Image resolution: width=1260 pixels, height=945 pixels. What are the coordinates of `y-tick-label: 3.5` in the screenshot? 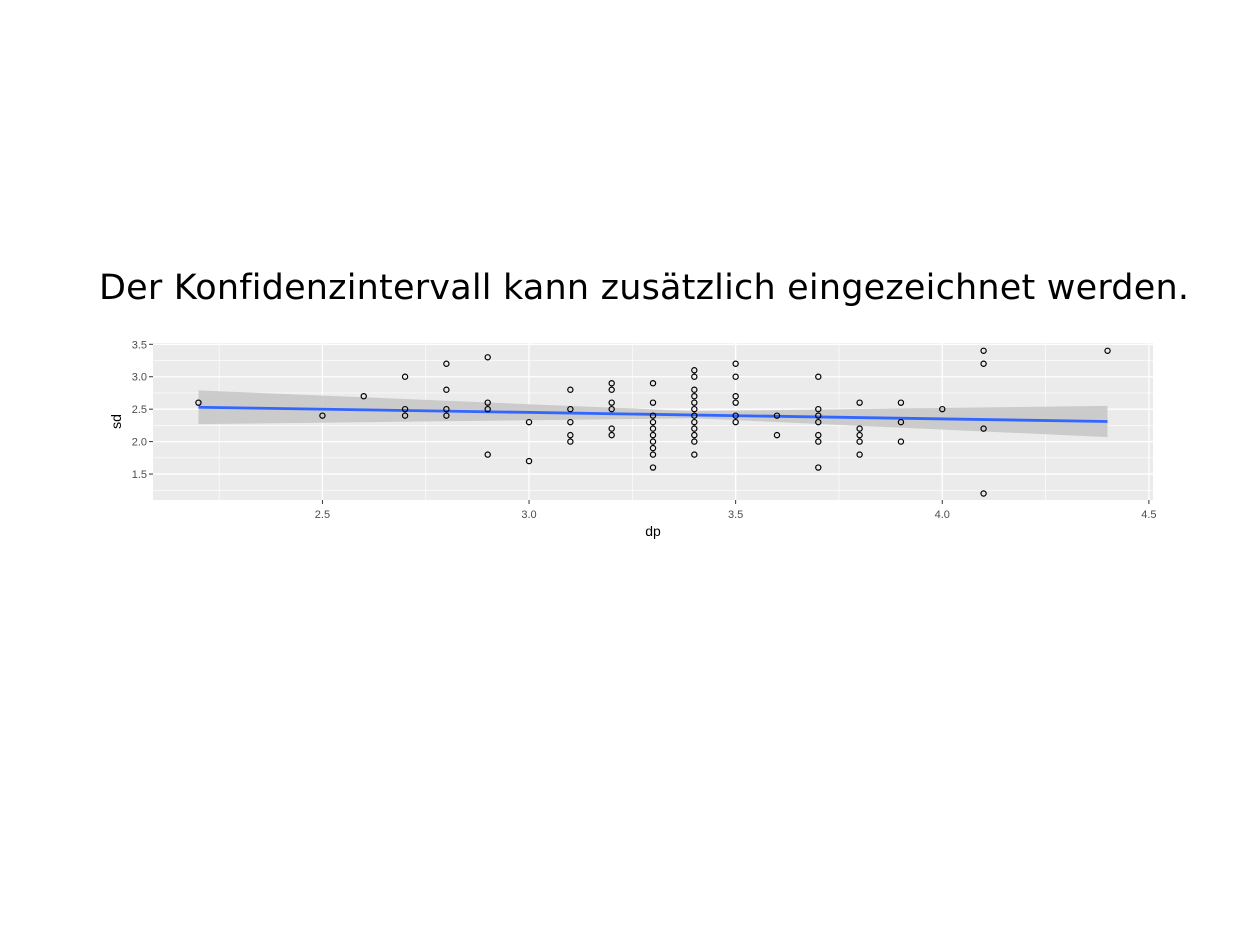 It's located at (139, 345).